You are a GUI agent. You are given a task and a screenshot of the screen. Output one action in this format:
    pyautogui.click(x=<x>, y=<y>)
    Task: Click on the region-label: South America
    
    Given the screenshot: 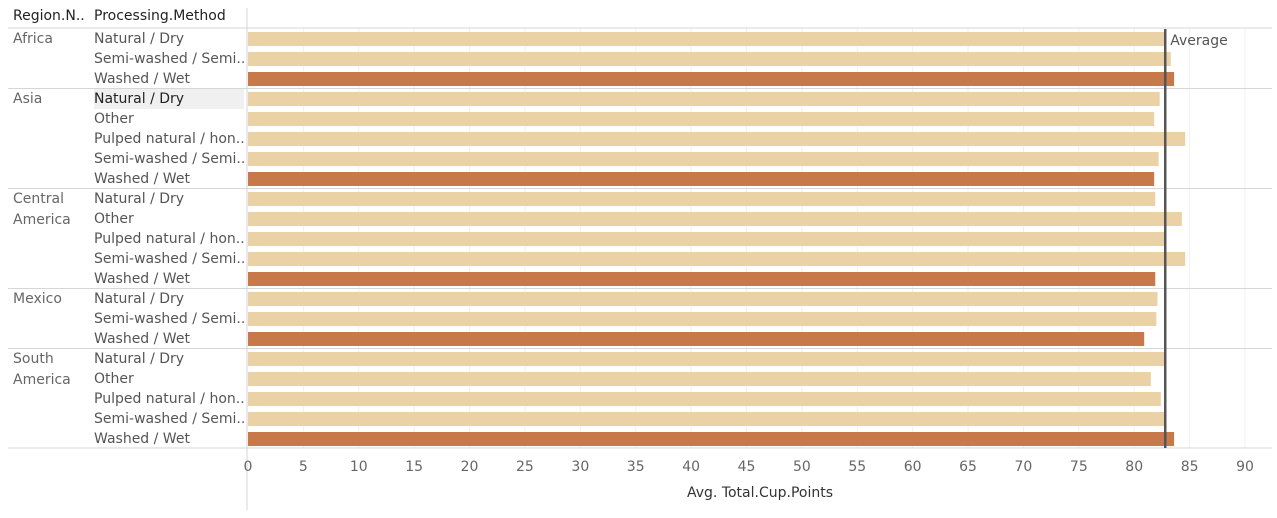 What is the action you would take?
    pyautogui.click(x=42, y=369)
    